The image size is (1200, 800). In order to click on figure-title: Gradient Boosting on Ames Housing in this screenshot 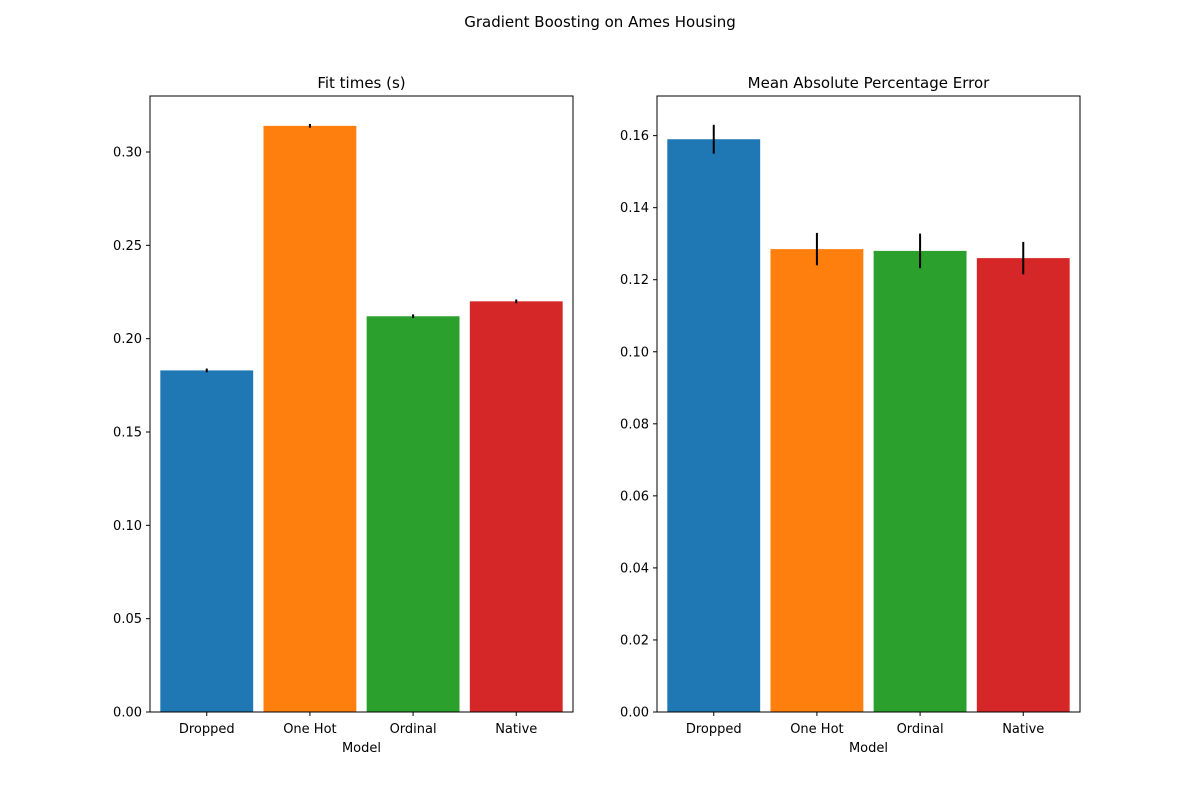, I will do `click(599, 22)`.